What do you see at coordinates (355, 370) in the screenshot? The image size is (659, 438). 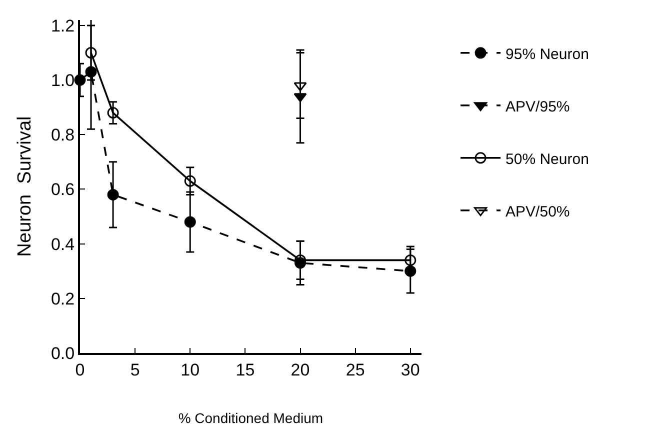 I see `x-tick-label: 25` at bounding box center [355, 370].